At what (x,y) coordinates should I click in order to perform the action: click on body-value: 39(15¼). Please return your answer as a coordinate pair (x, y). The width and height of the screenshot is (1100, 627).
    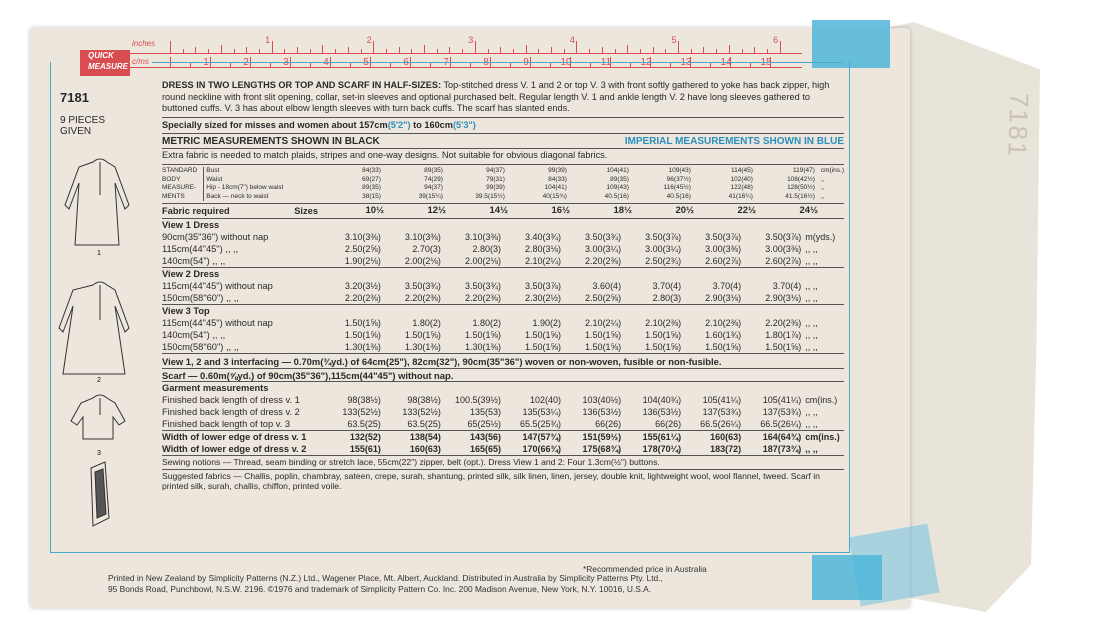
    Looking at the image, I should click on (430, 196).